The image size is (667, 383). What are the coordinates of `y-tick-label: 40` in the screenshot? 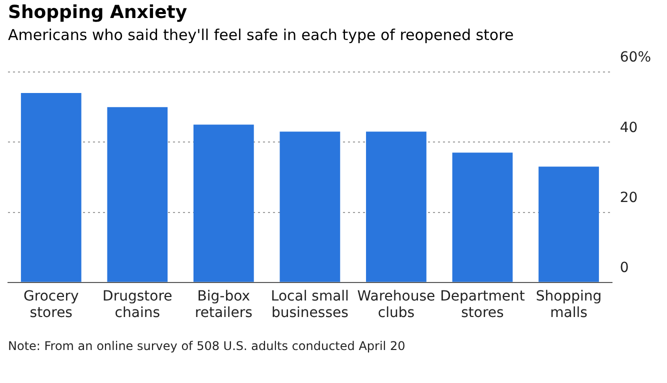 It's located at (629, 128).